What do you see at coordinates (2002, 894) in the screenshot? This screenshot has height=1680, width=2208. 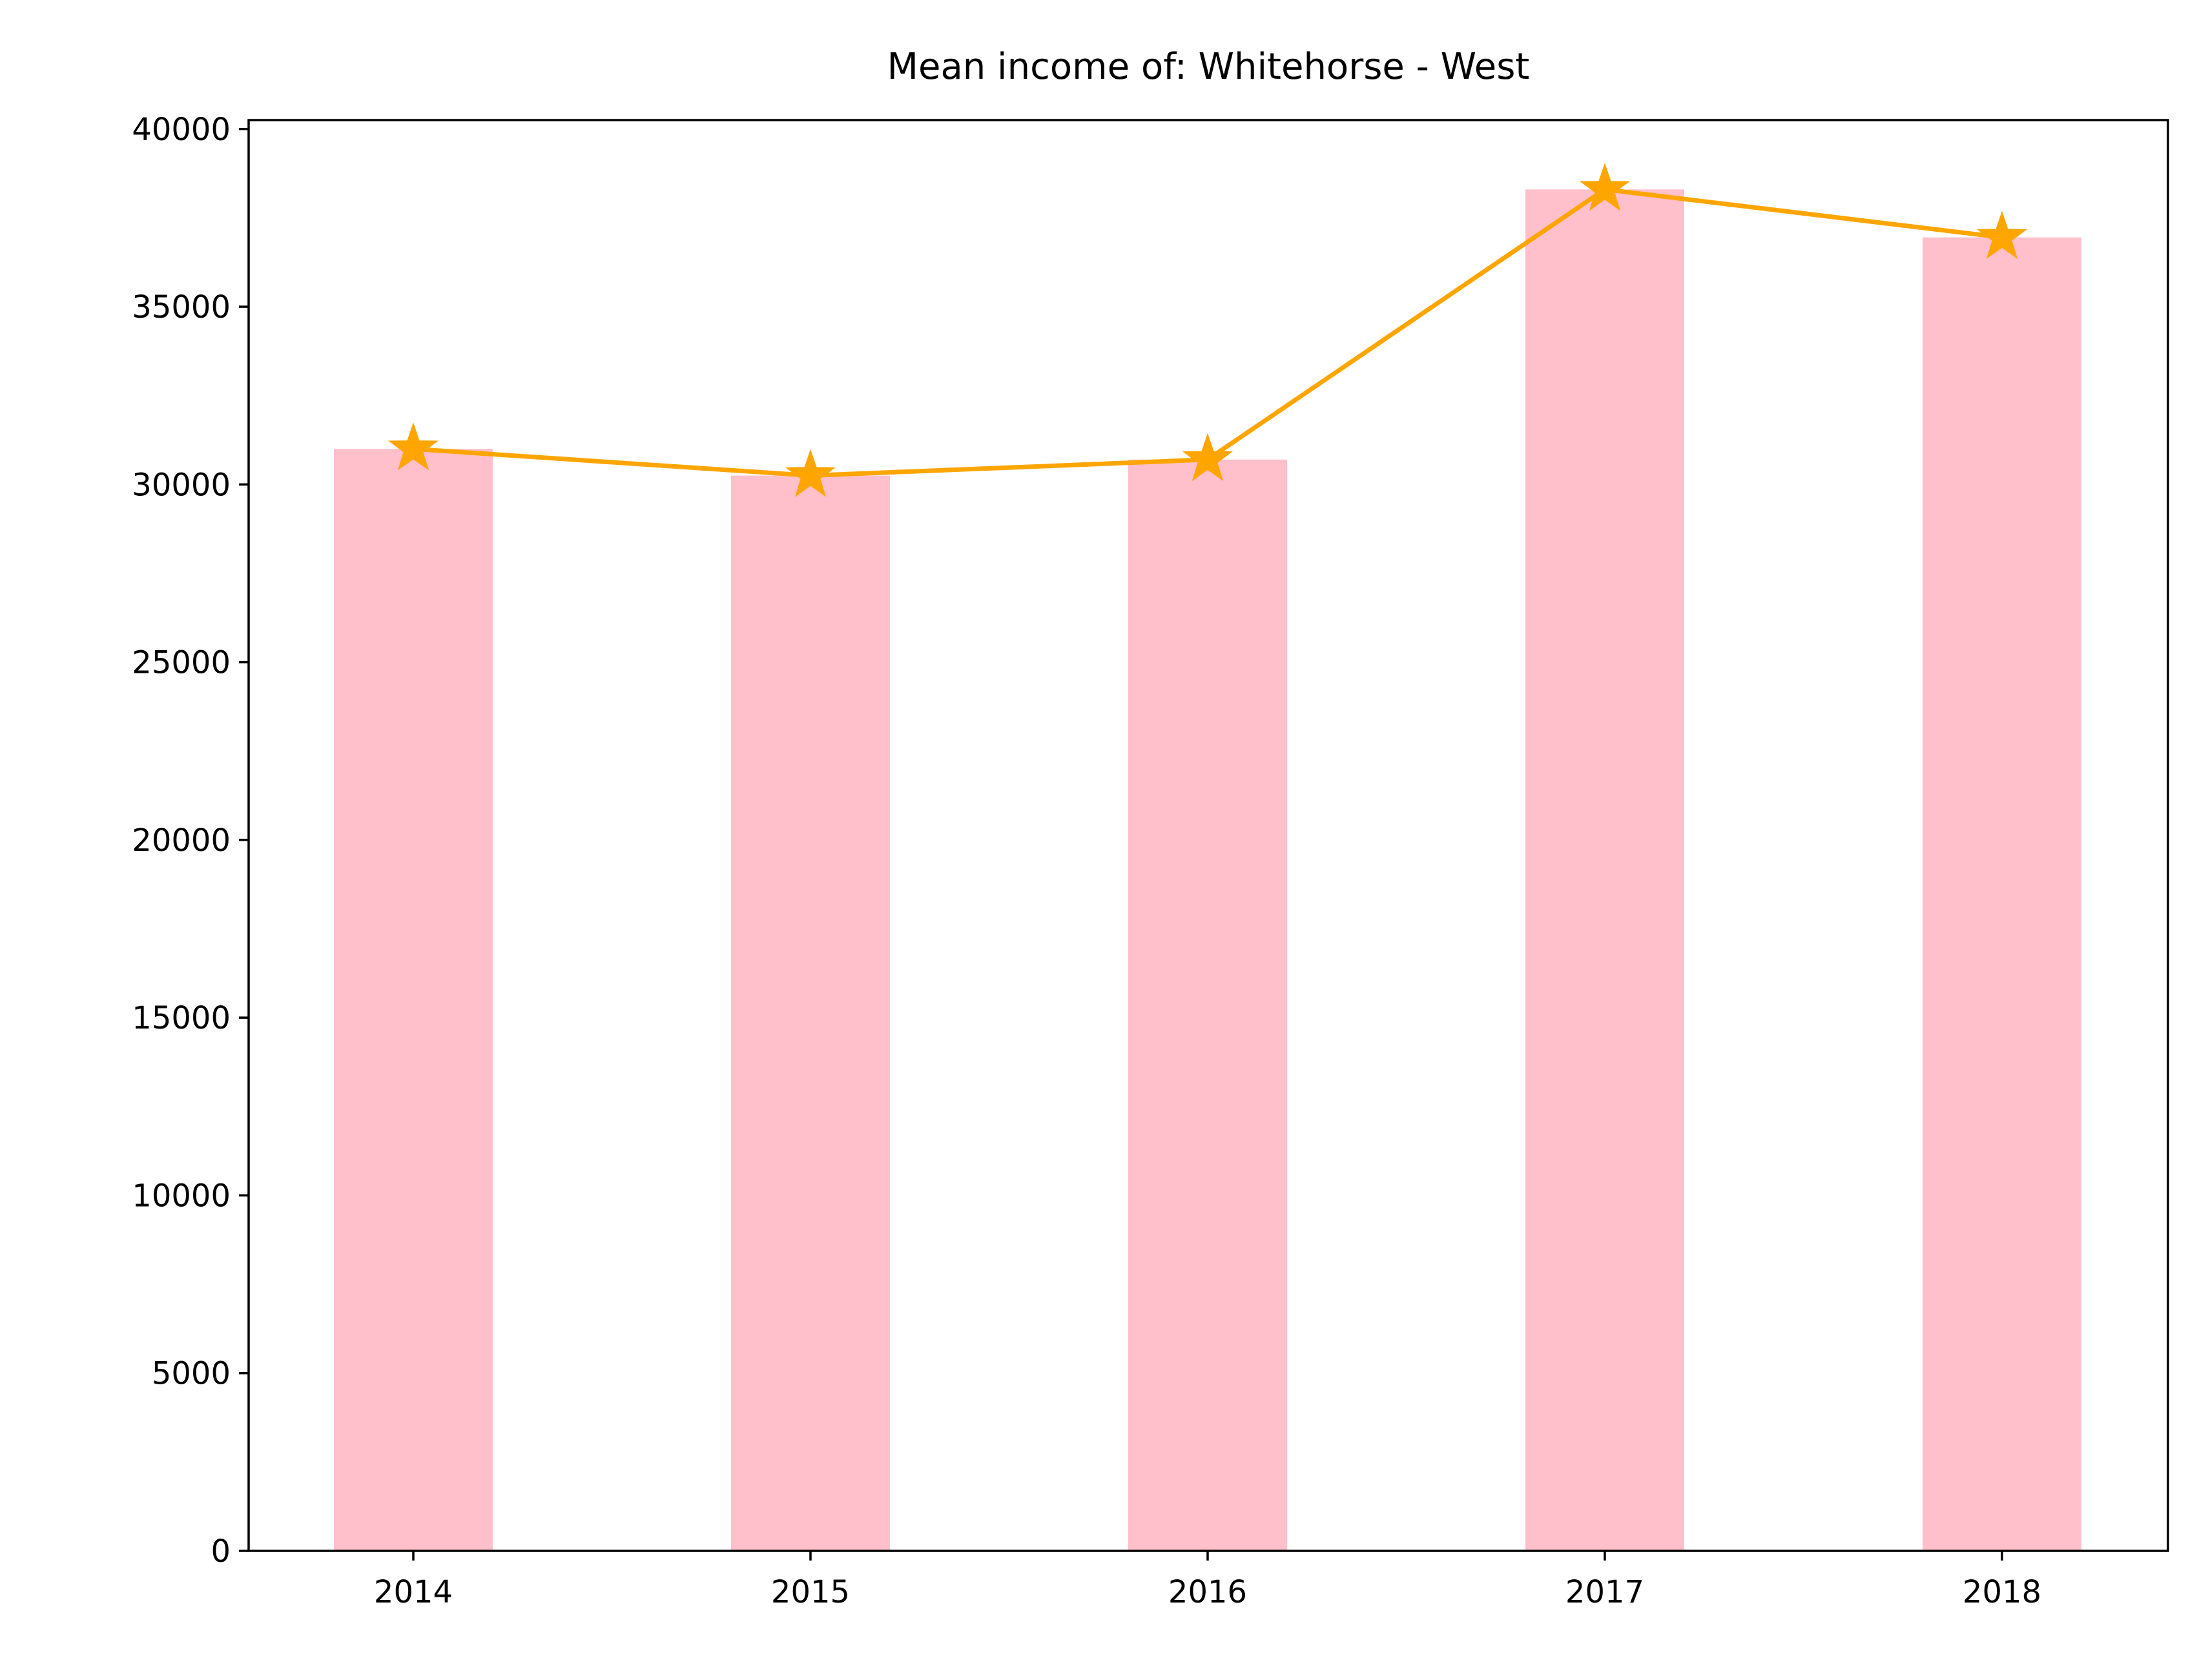 I see `bar-2018` at bounding box center [2002, 894].